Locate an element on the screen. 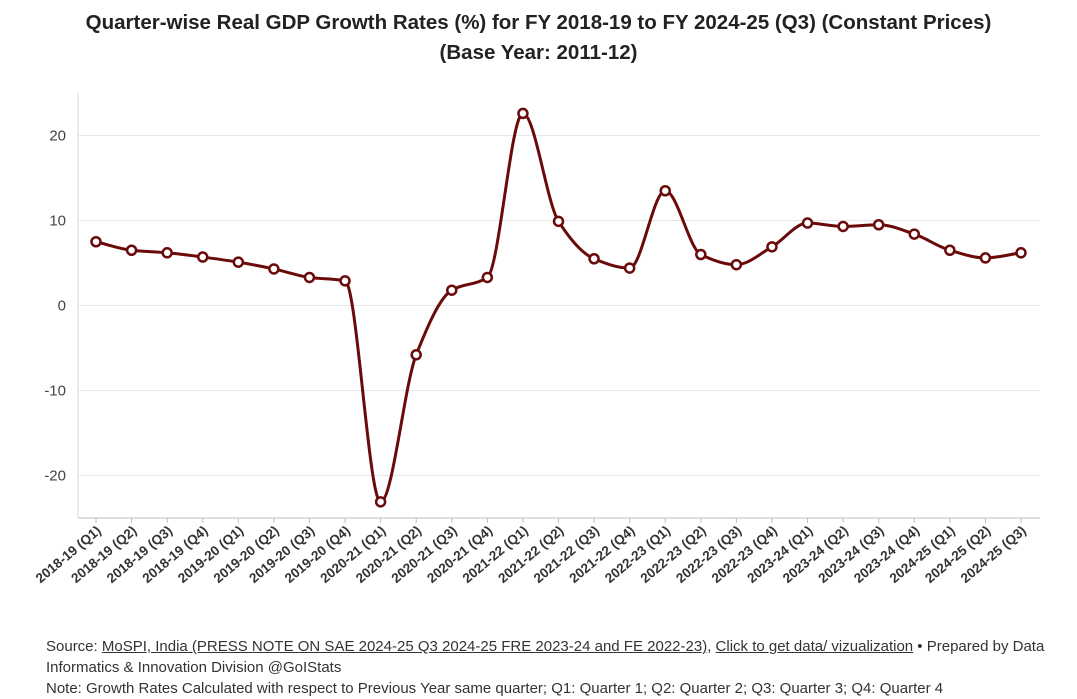 Image resolution: width=1077 pixels, height=699 pixels. prepared-by-text: • Prepared by Data is located at coordinates (979, 646).